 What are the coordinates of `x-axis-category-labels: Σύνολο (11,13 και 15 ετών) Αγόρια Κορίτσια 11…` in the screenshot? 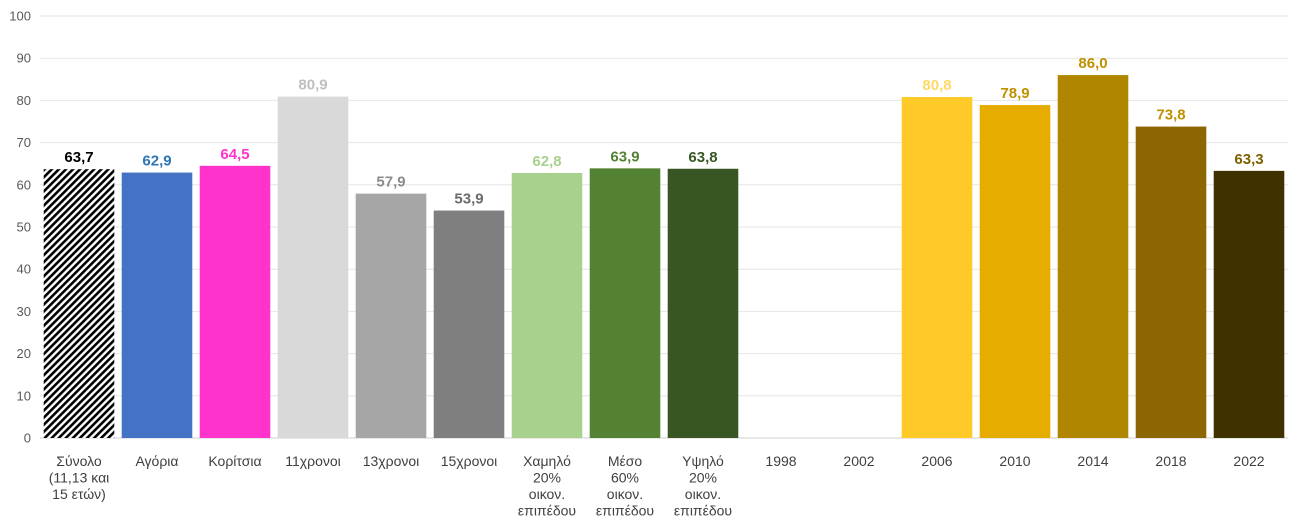 It's located at (657, 486).